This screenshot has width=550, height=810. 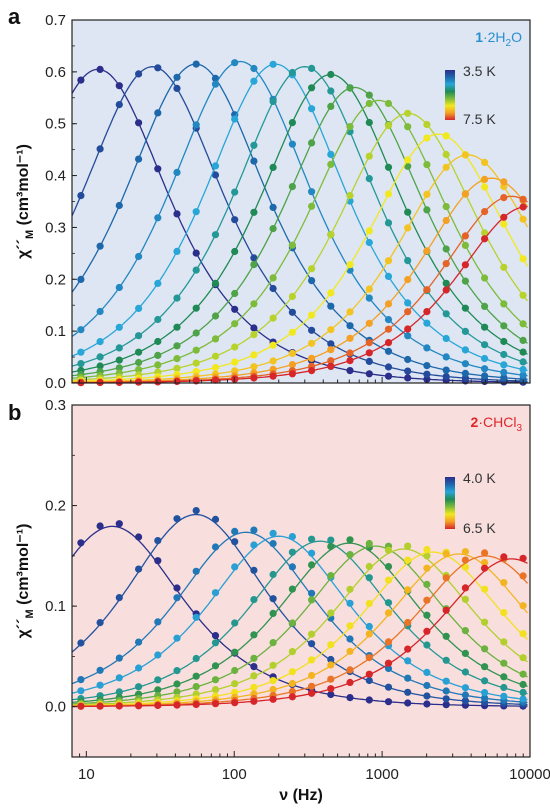 What do you see at coordinates (55, 124) in the screenshot?
I see `y-tick-label: 0.5` at bounding box center [55, 124].